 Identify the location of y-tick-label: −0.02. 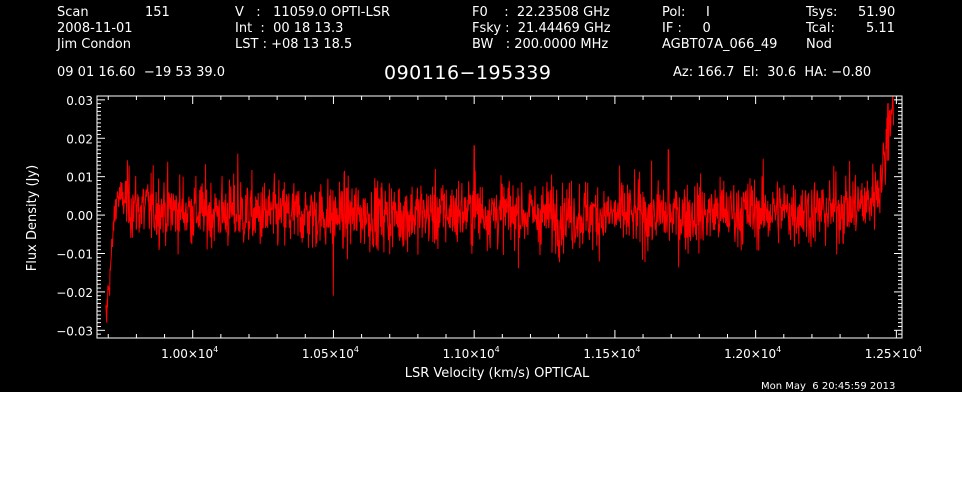
(74, 293).